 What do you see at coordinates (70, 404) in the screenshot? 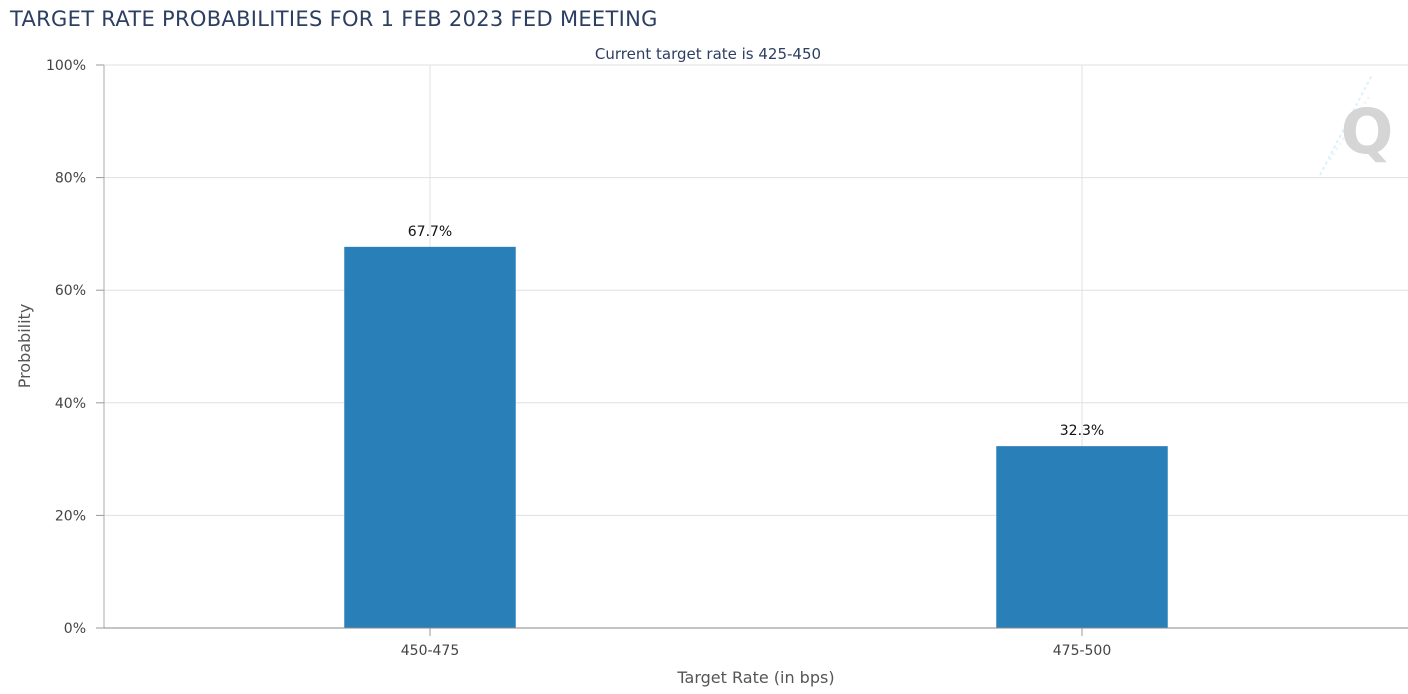
I see `y-tick-label: 40%` at bounding box center [70, 404].